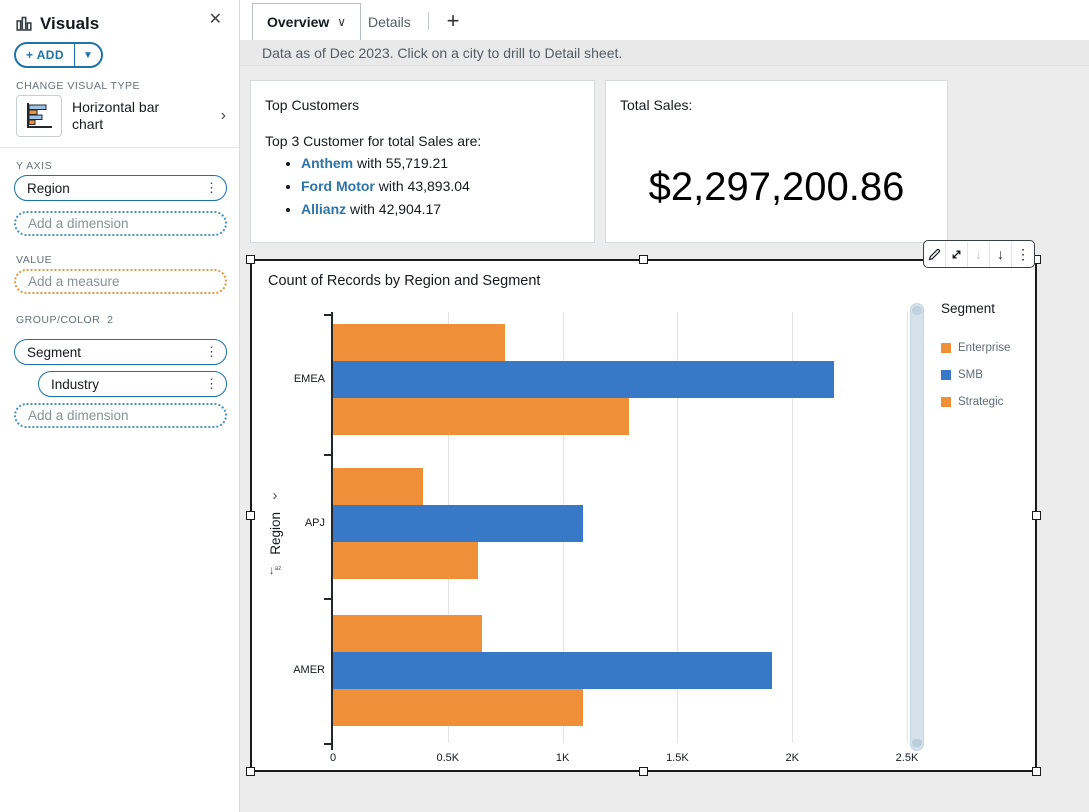 Image resolution: width=1089 pixels, height=812 pixels. Describe the element at coordinates (45, 55) in the screenshot. I see `add-visual-button: + ADD` at that location.